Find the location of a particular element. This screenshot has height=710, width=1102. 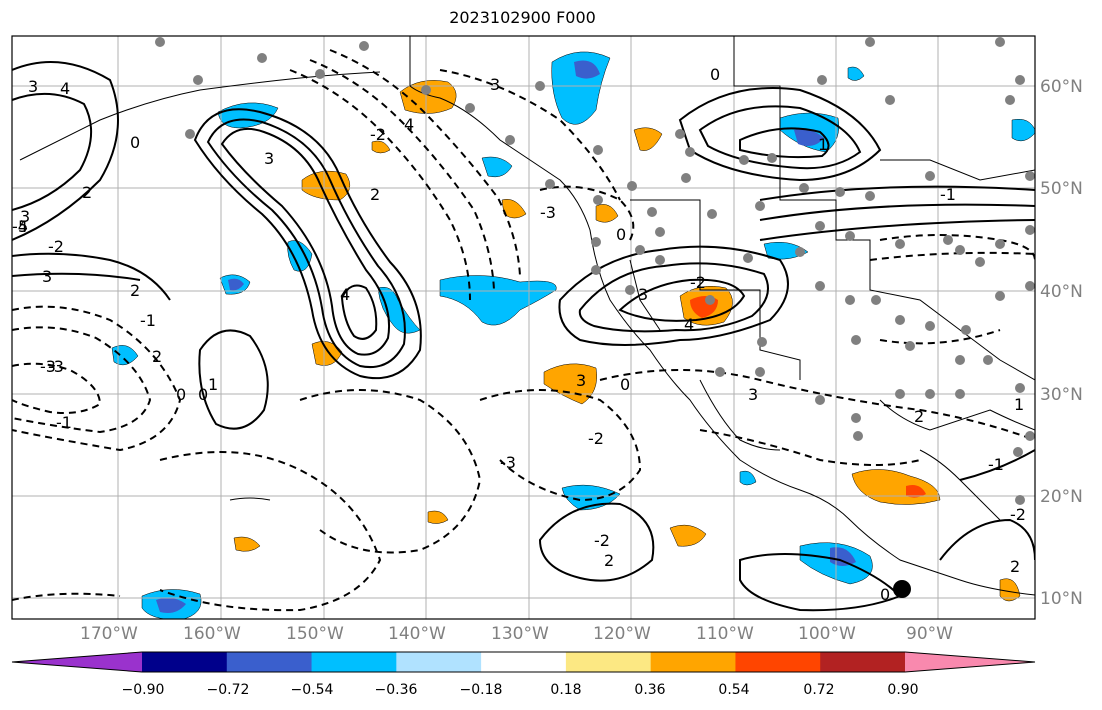

cb-tick-2: −0.54 is located at coordinates (312, 690).